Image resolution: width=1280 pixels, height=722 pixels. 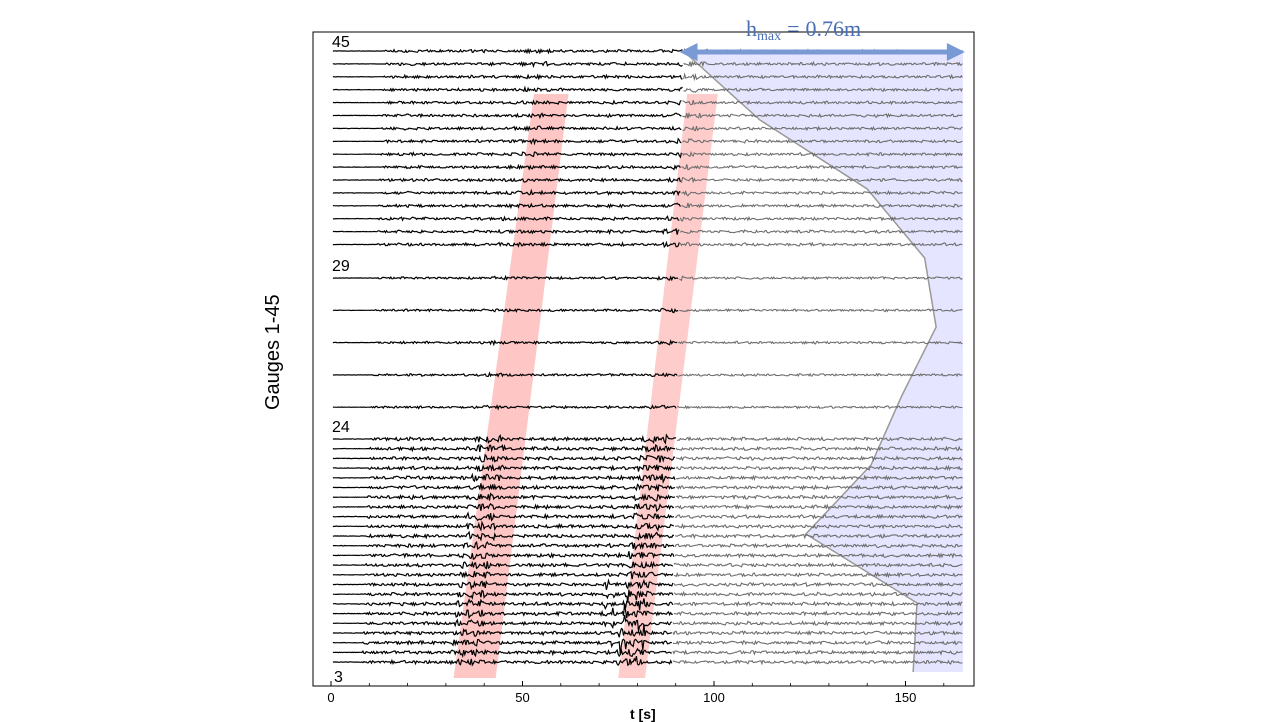 What do you see at coordinates (906, 697) in the screenshot?
I see `x-tick-label: 150` at bounding box center [906, 697].